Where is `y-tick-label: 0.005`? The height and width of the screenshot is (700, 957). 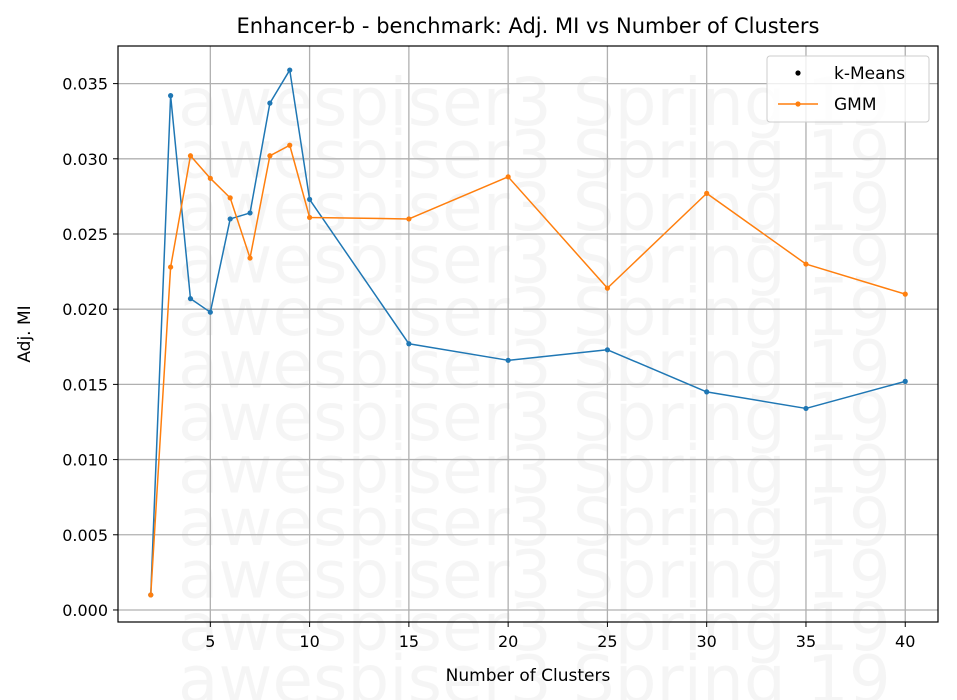 y-tick-label: 0.005 is located at coordinates (85, 535).